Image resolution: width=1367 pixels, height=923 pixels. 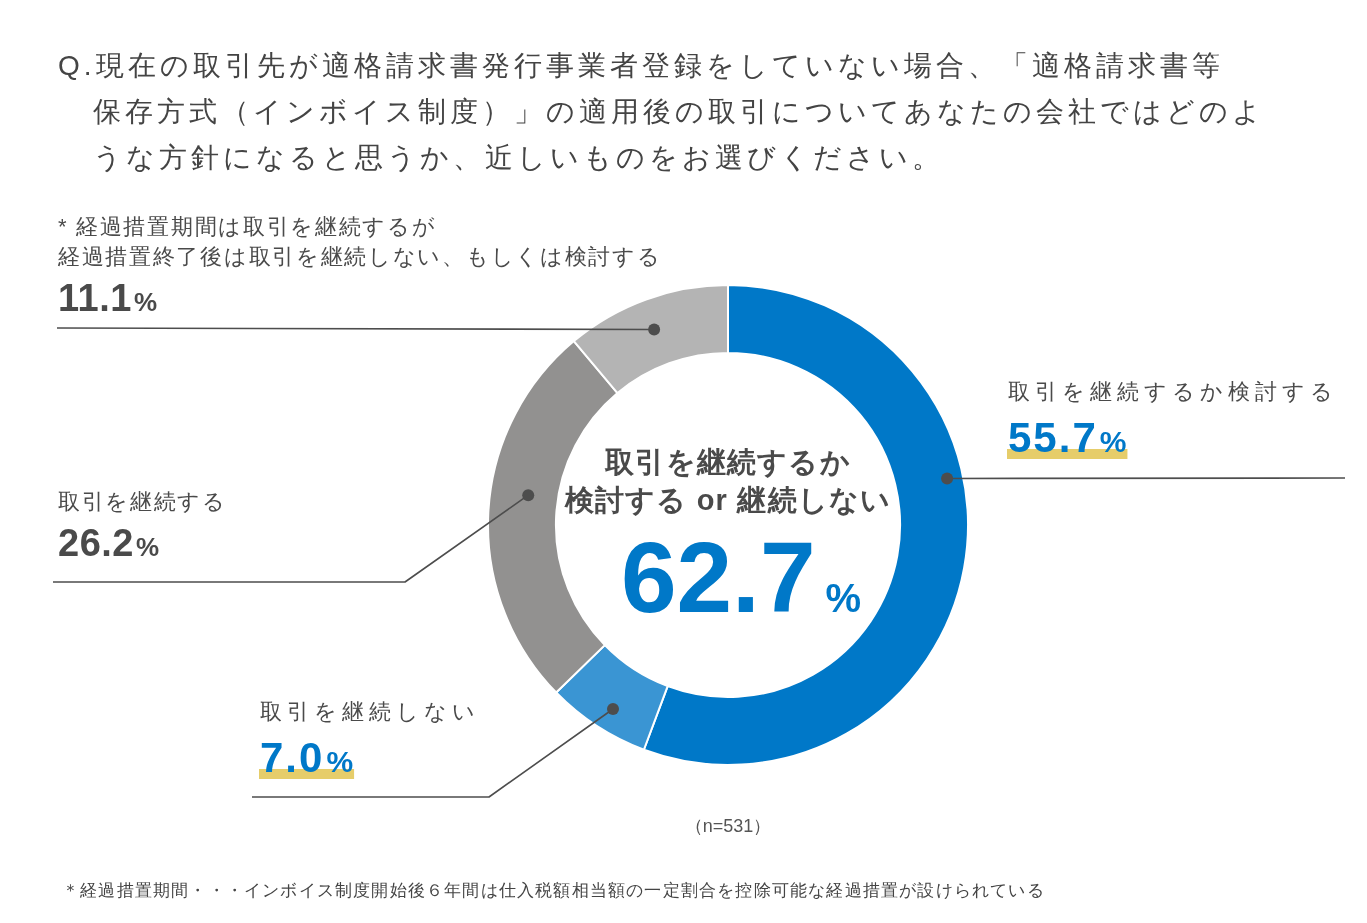 What do you see at coordinates (107, 298) in the screenshot?
I see `data-label: 11.1%` at bounding box center [107, 298].